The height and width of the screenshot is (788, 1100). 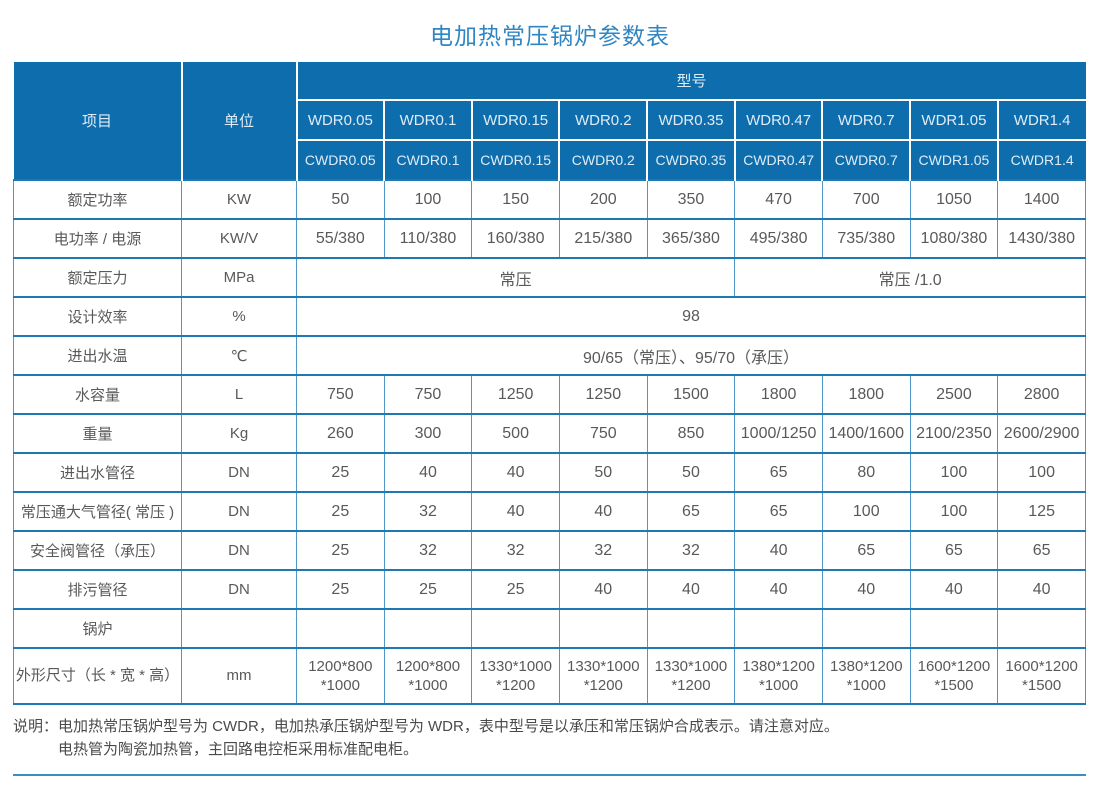 What do you see at coordinates (690, 238) in the screenshot?
I see `value-cell: 365/380` at bounding box center [690, 238].